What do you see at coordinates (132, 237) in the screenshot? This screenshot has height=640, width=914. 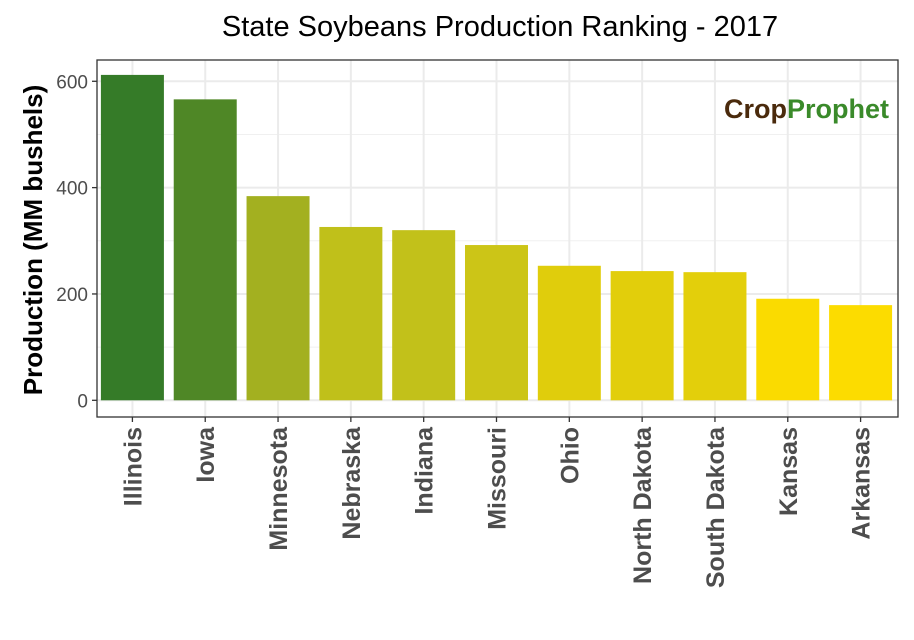 I see `bar-illinois` at bounding box center [132, 237].